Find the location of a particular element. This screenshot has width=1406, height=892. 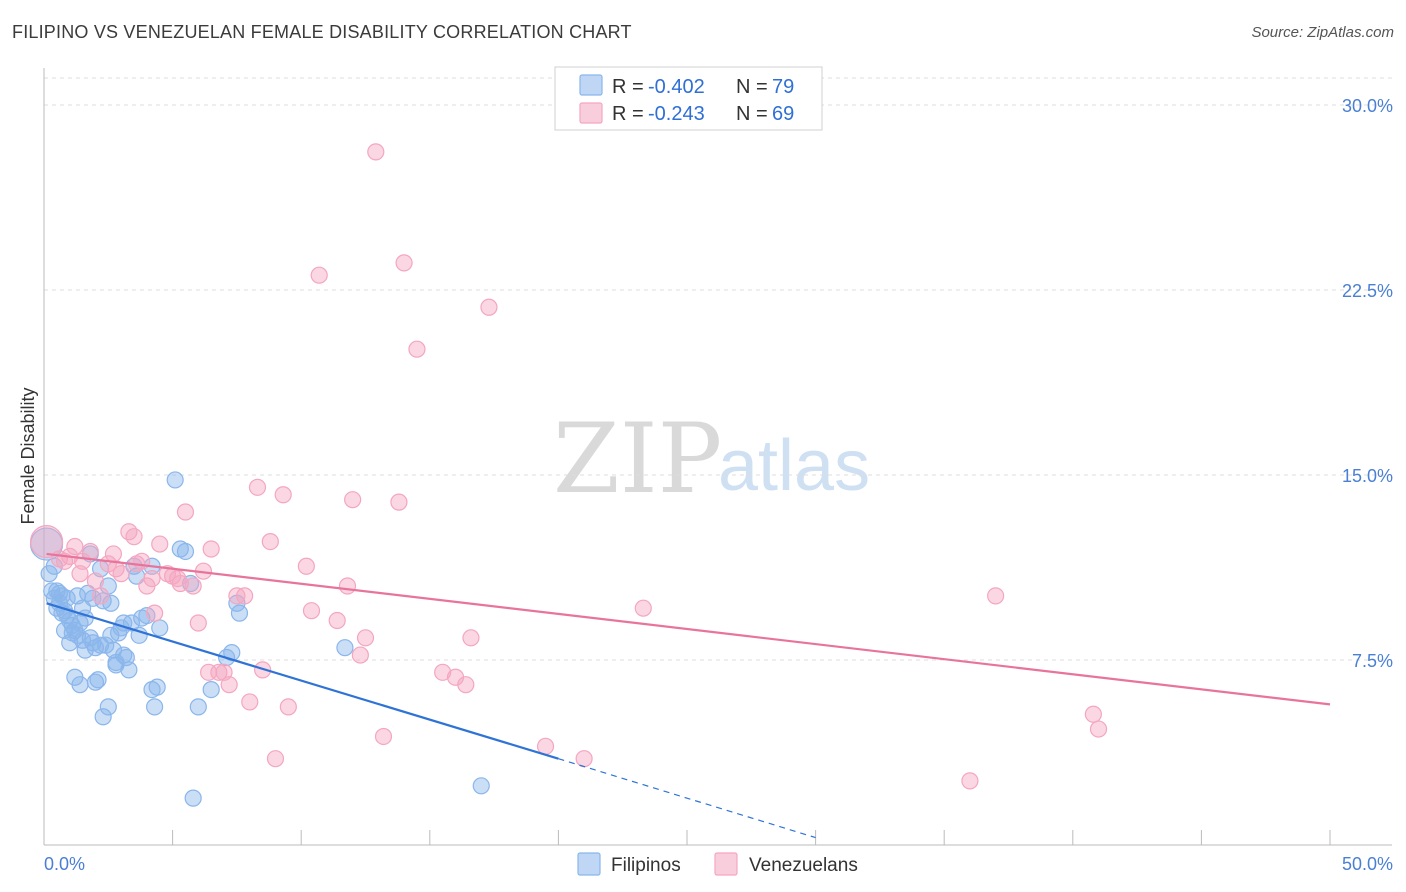

stats-legend: R = -0.402 N = 79 R = -0.243 N = 69 is located at coordinates (688, 98).